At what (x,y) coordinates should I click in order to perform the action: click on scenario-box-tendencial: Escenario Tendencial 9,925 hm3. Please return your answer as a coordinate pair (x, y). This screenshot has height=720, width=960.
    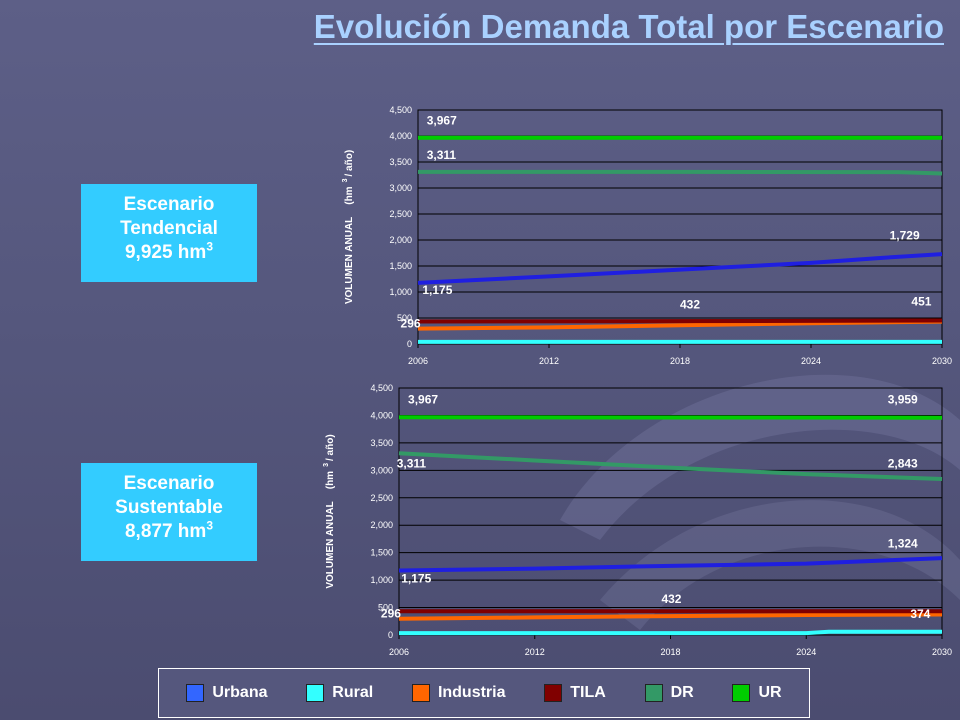
    Looking at the image, I should click on (169, 233).